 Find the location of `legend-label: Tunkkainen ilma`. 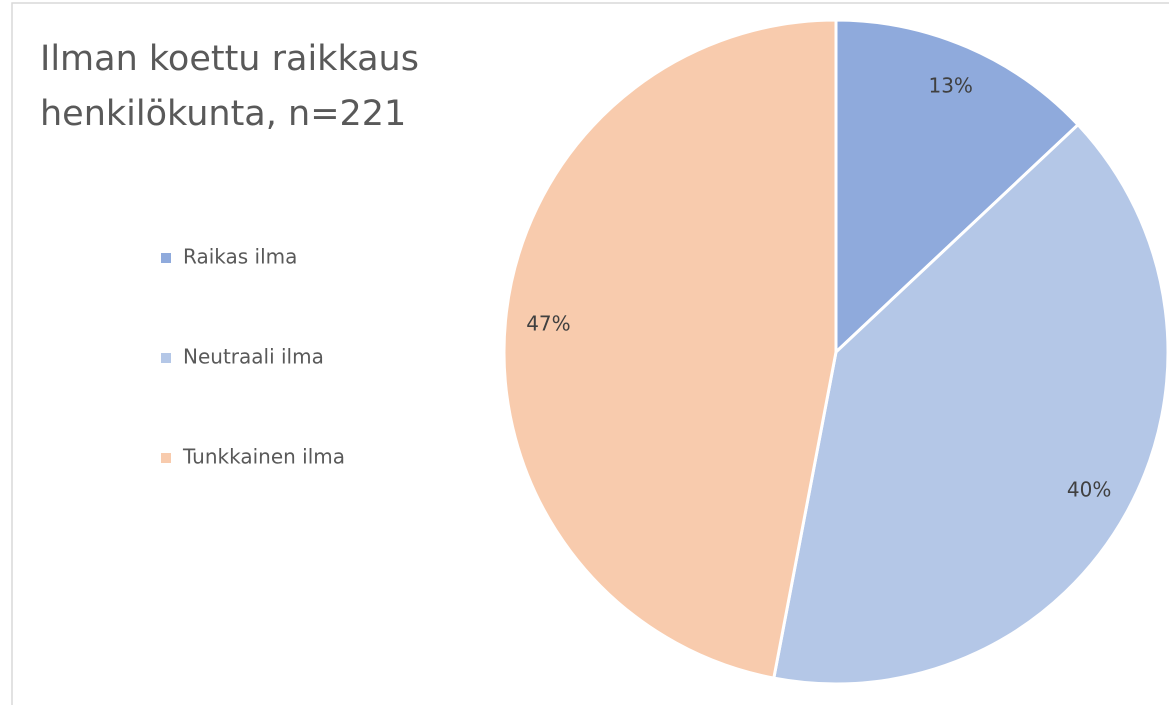

legend-label: Tunkkainen ilma is located at coordinates (263, 457).